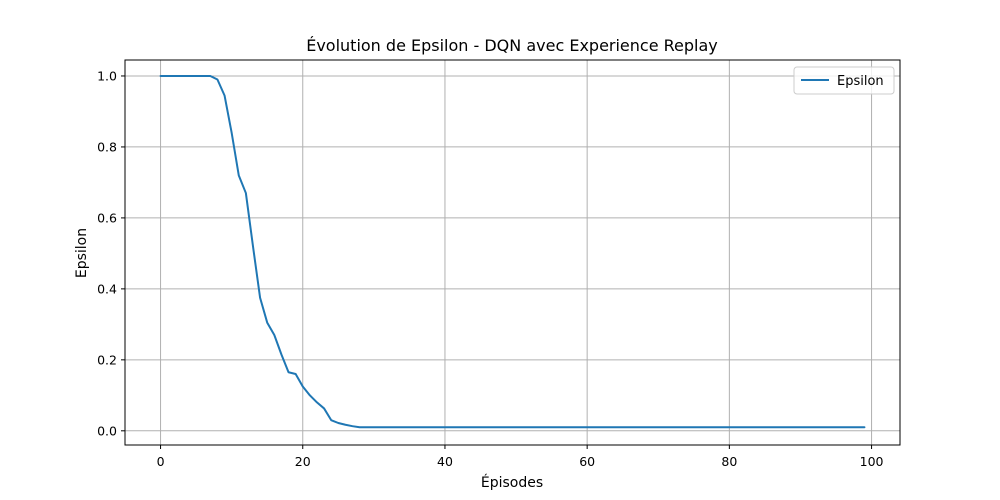 This screenshot has height=500, width=1000. I want to click on legend: Epsilon, so click(844, 80).